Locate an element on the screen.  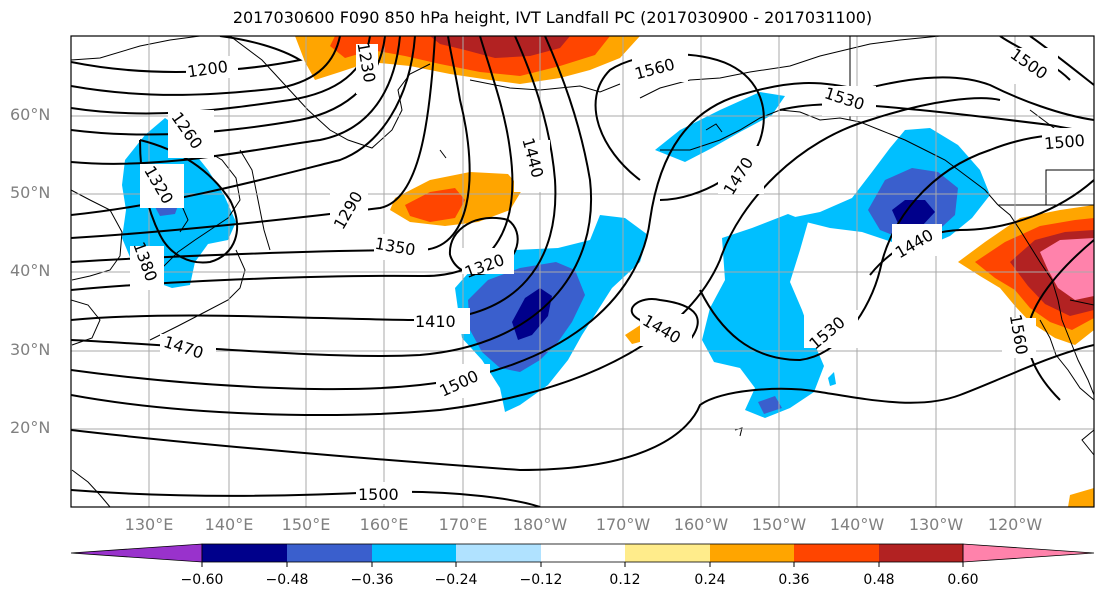
lat-label: 40°N is located at coordinates (30, 270).